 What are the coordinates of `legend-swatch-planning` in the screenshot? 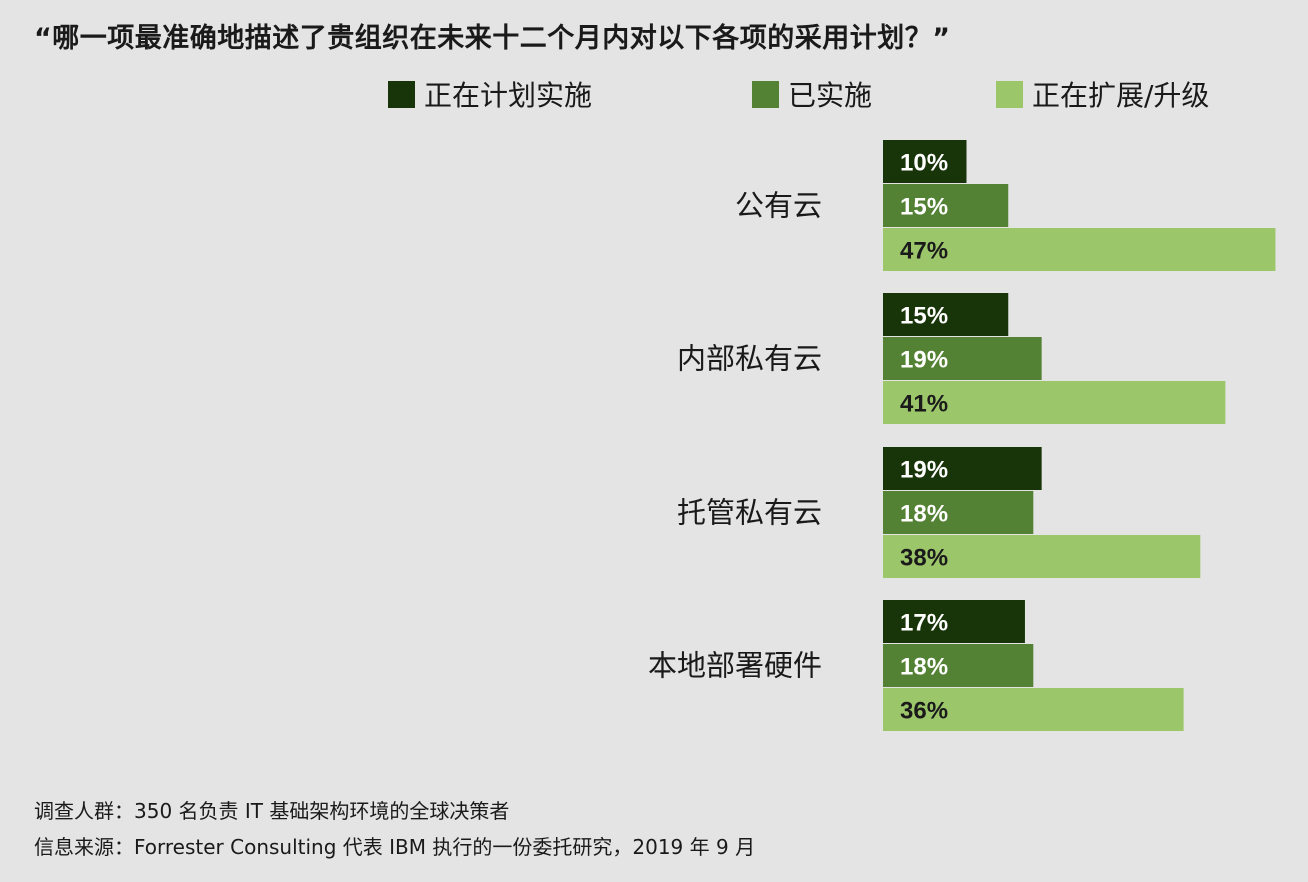 It's located at (401, 94).